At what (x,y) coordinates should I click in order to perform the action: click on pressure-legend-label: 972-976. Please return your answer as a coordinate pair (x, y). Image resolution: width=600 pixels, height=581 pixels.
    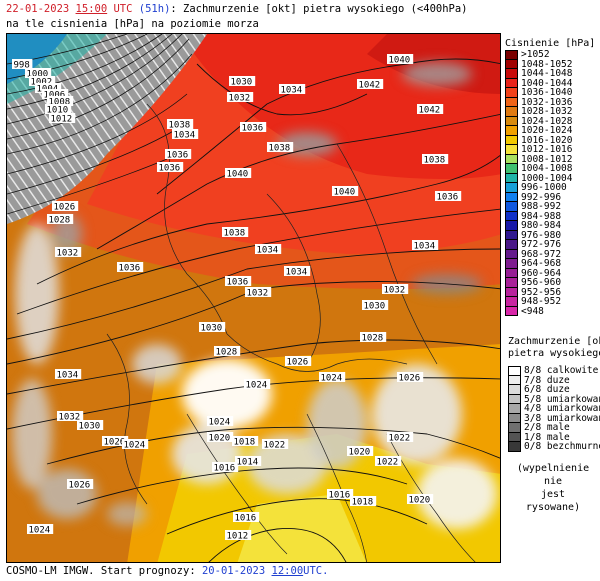
    Looking at the image, I should click on (541, 244).